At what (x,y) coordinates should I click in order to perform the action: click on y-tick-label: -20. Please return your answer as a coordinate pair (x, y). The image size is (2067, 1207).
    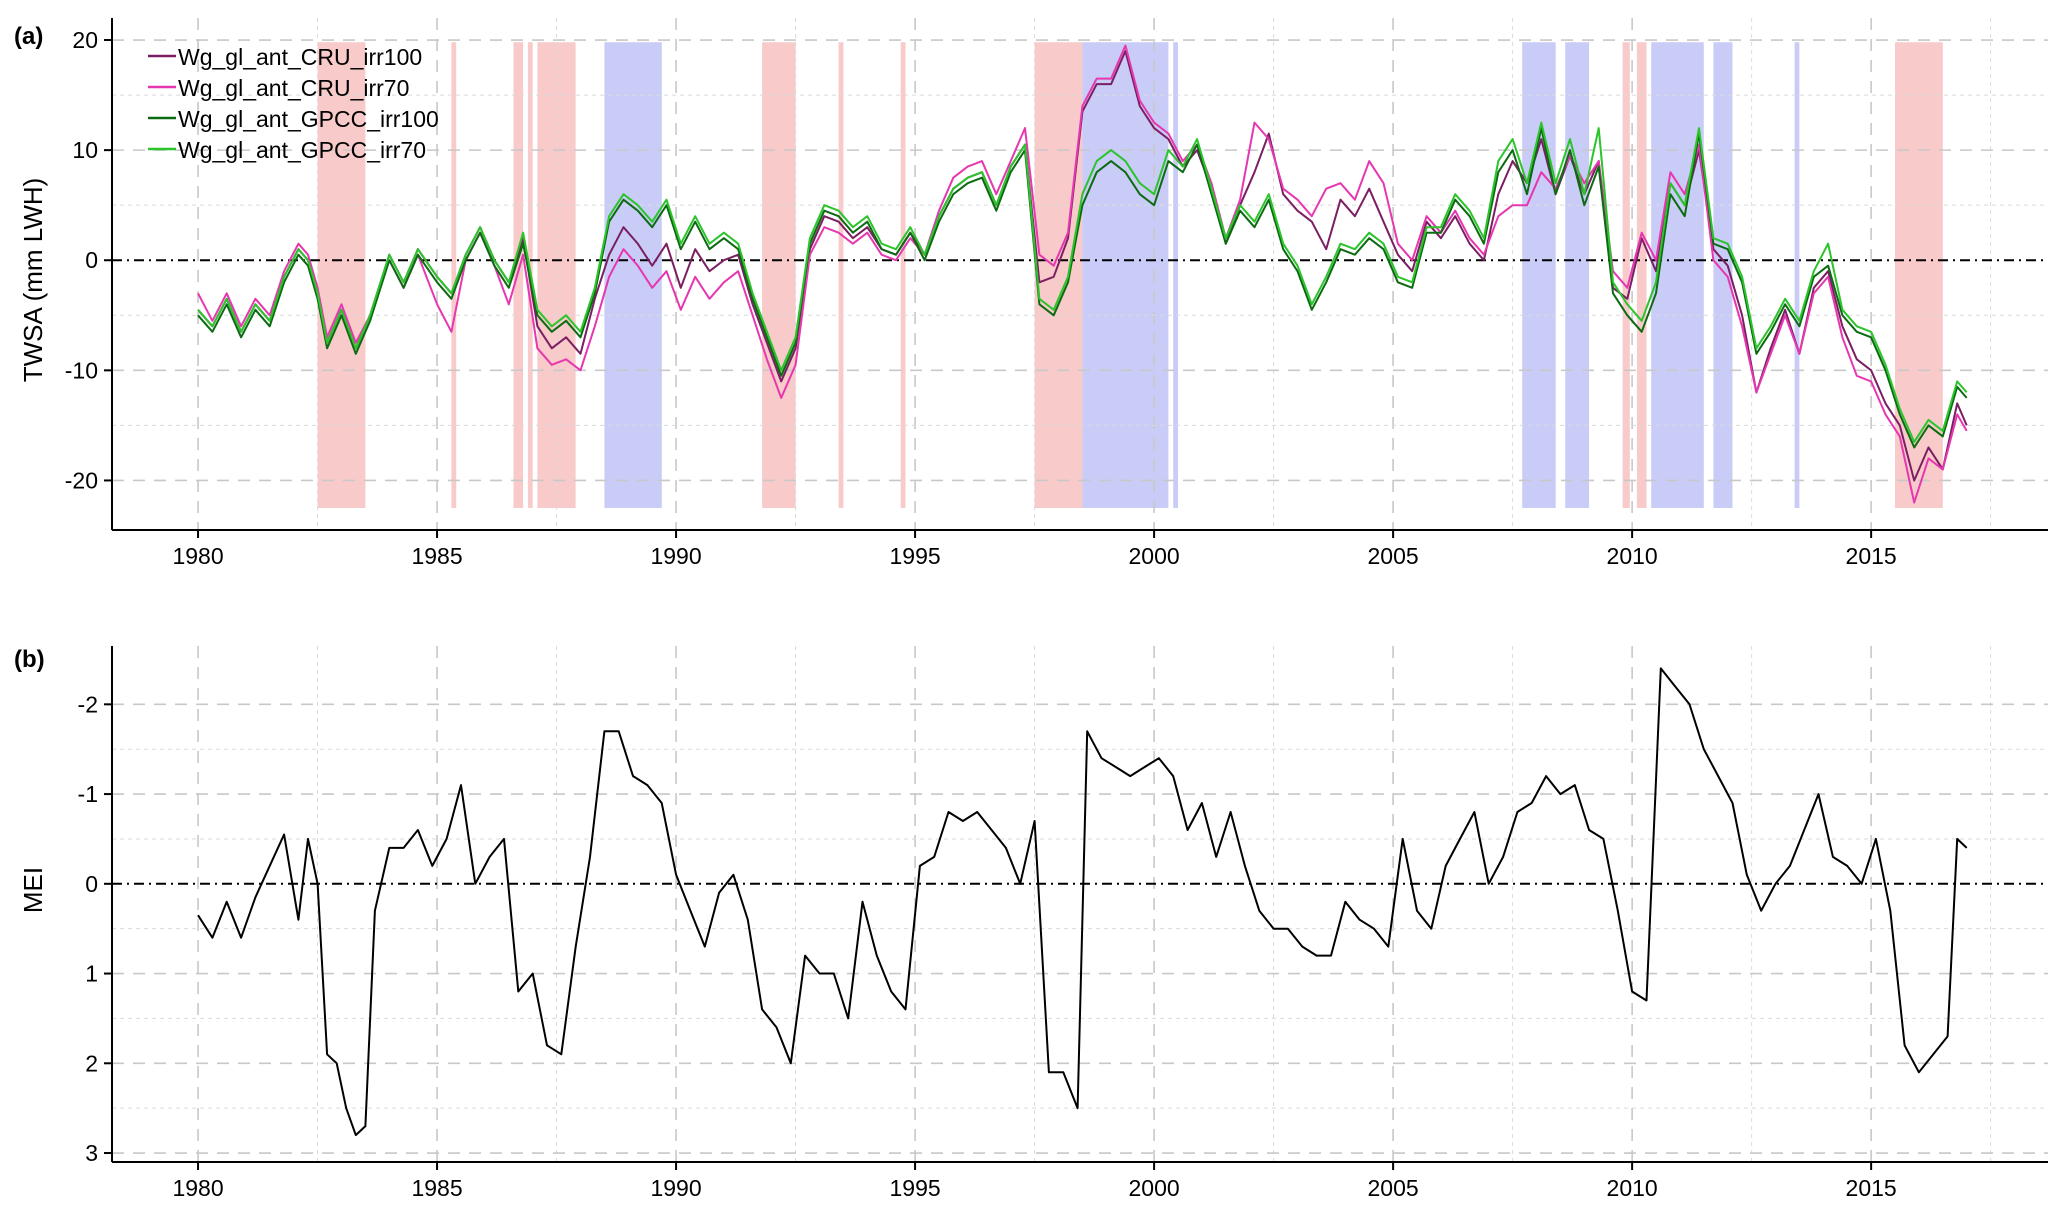
    Looking at the image, I should click on (81, 480).